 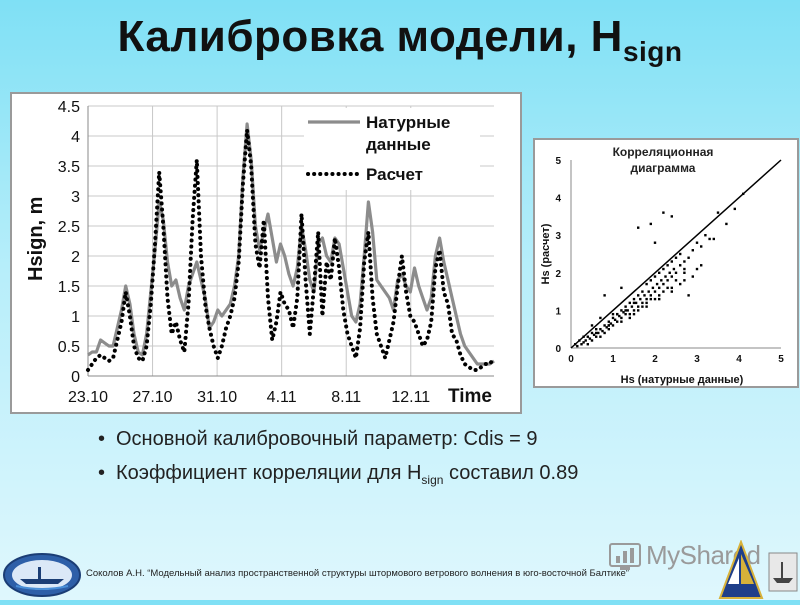 I want to click on ship-emblem-icon, so click(x=783, y=574).